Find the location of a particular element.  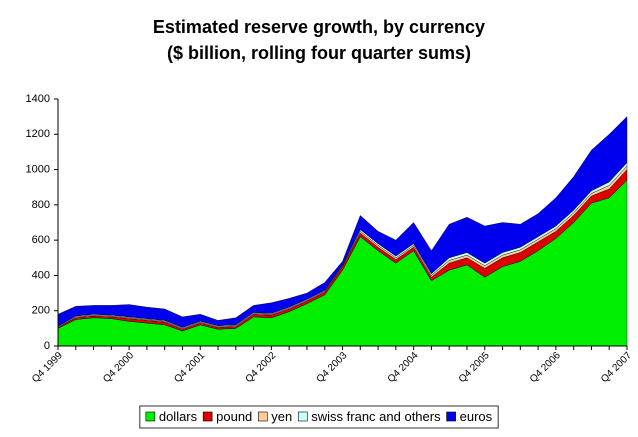

y-tick-label: 400 is located at coordinates (41, 275).